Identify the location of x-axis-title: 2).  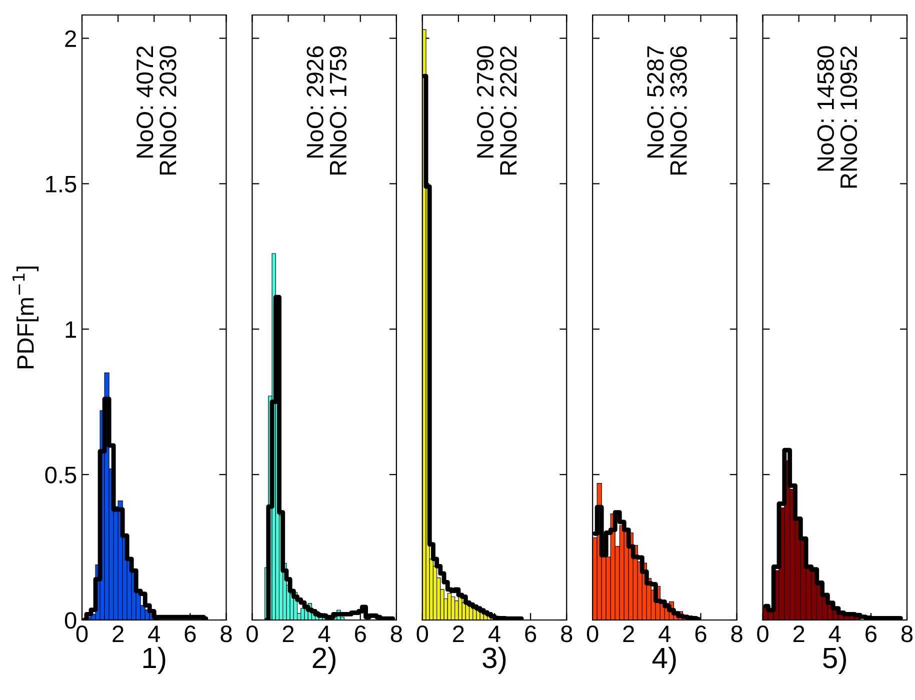
(324, 660).